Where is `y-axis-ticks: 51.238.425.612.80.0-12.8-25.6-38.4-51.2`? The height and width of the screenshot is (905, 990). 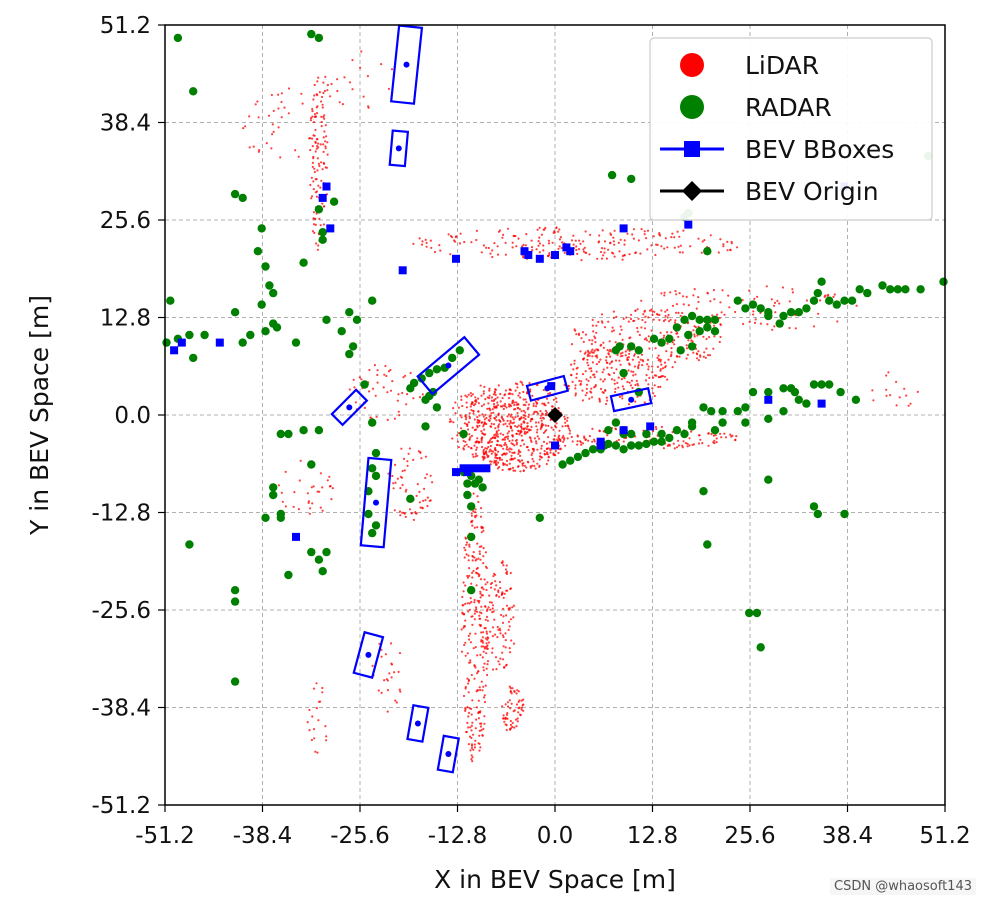
y-axis-ticks: 51.238.425.612.80.0-12.8-25.6-38.4-51.2 is located at coordinates (128, 416).